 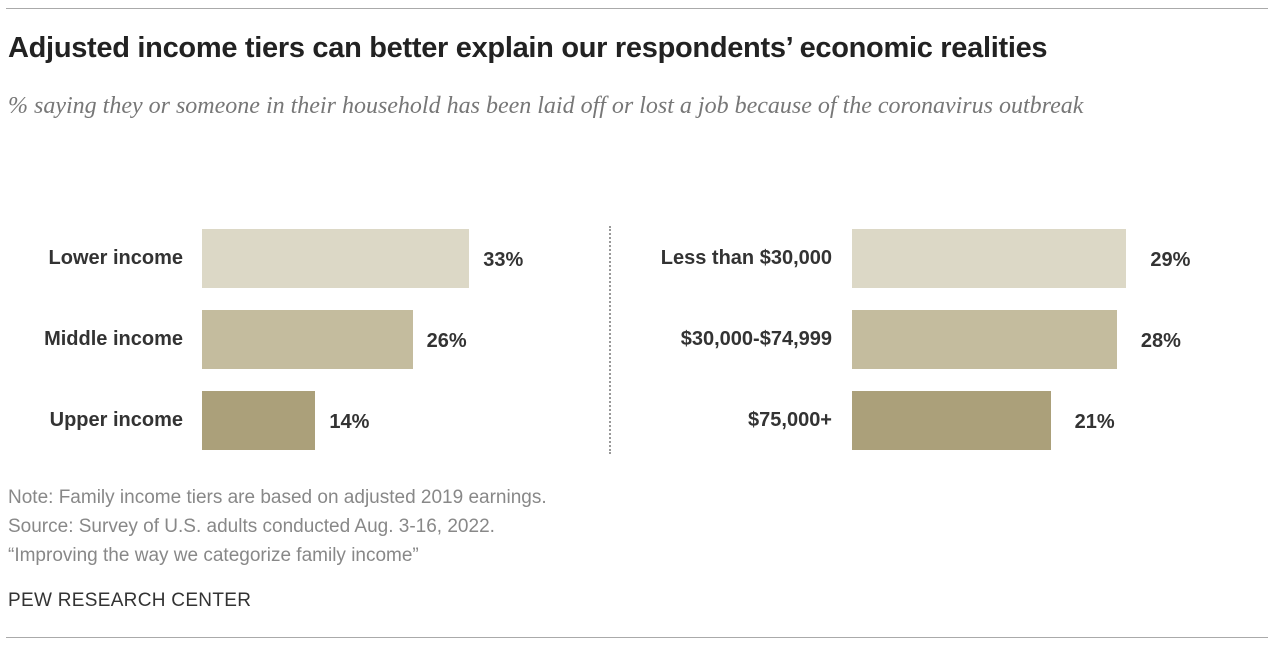 I want to click on brand-logo-text: PEW RESEARCH CENTER, so click(x=130, y=600).